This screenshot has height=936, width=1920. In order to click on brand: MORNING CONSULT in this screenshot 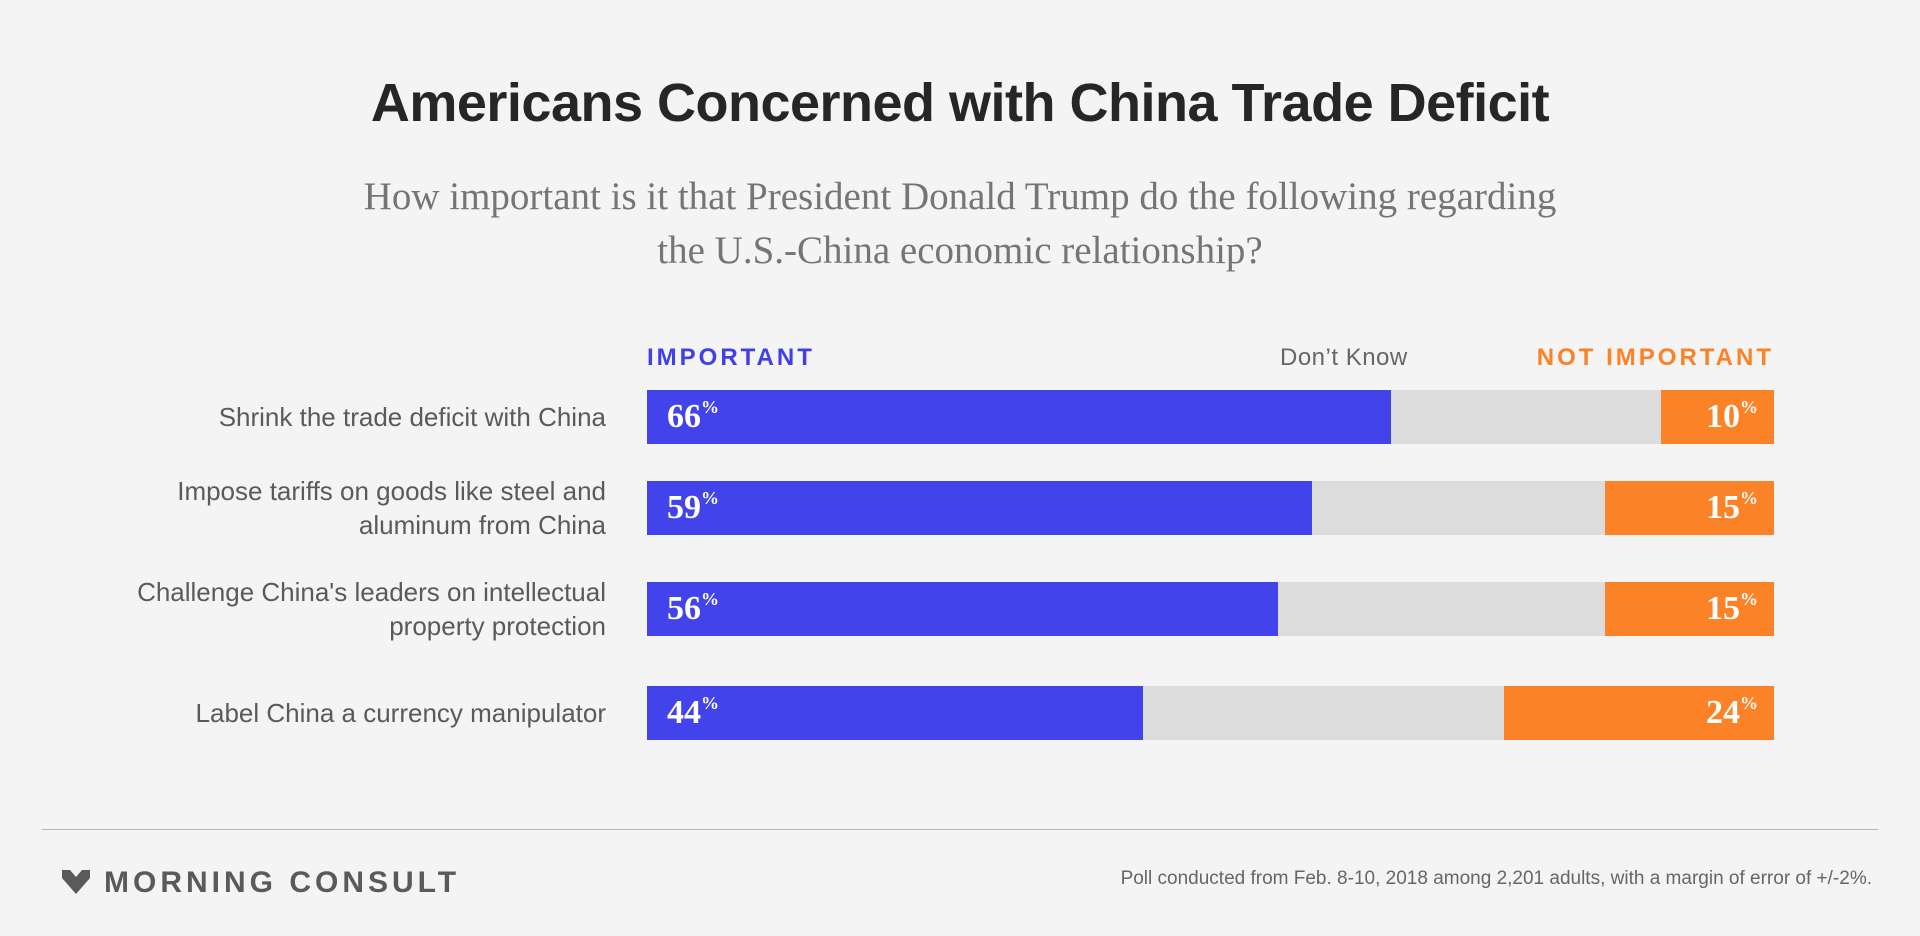, I will do `click(261, 883)`.